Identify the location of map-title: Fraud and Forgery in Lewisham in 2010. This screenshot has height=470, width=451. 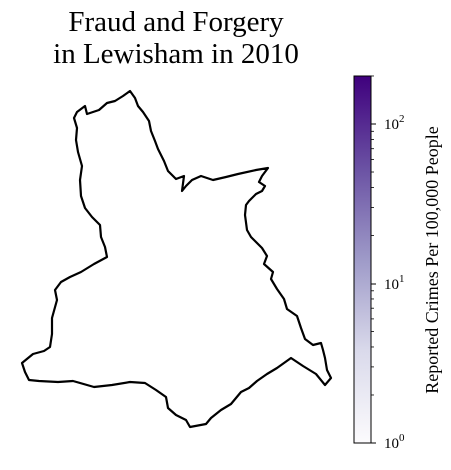
(176, 38).